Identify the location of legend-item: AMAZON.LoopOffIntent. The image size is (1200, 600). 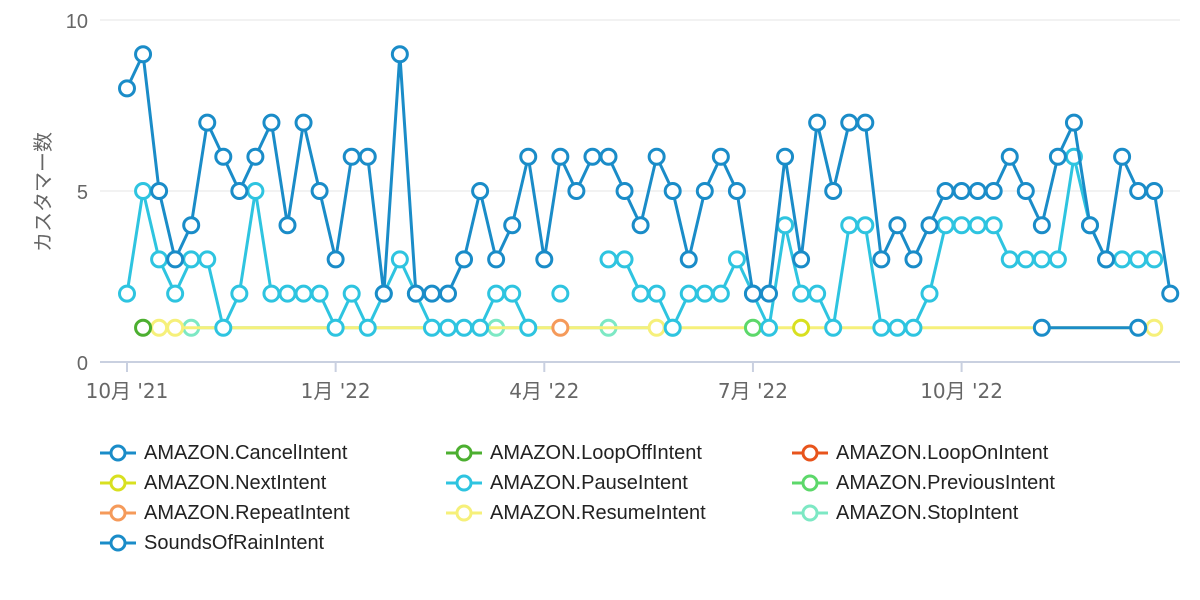
(574, 453).